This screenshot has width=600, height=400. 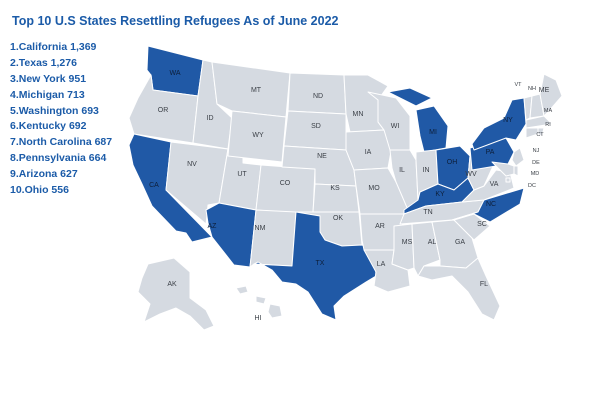 I want to click on ranking-item: 9.Arizona 627, so click(x=44, y=174).